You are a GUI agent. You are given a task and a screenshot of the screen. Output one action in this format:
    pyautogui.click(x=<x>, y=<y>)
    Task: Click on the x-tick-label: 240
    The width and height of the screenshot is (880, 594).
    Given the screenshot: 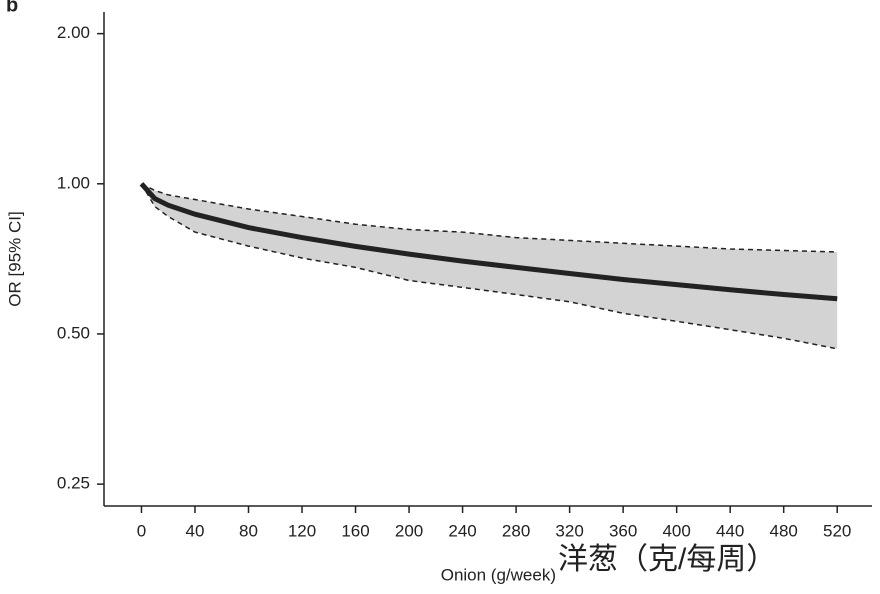 What is the action you would take?
    pyautogui.click(x=462, y=530)
    